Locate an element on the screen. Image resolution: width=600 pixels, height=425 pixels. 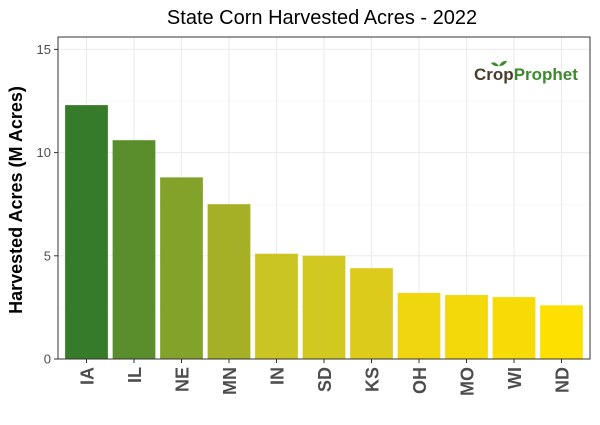
y-tick-label: 0 is located at coordinates (47, 359).